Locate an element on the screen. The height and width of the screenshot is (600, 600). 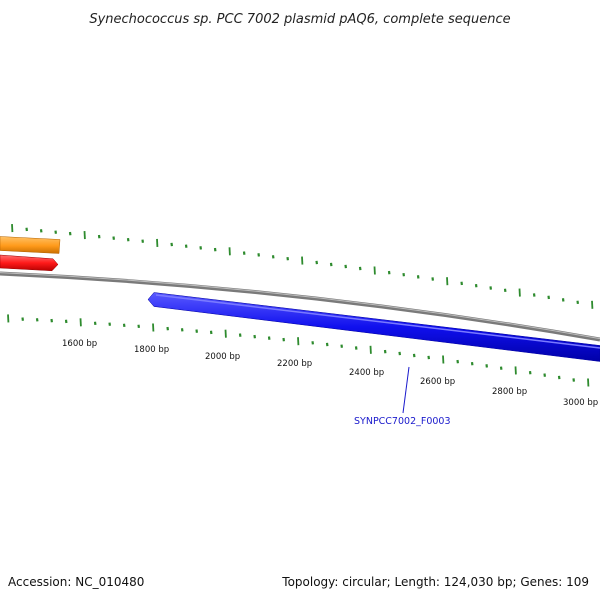
gene-label-leader-line is located at coordinates (406, 390).